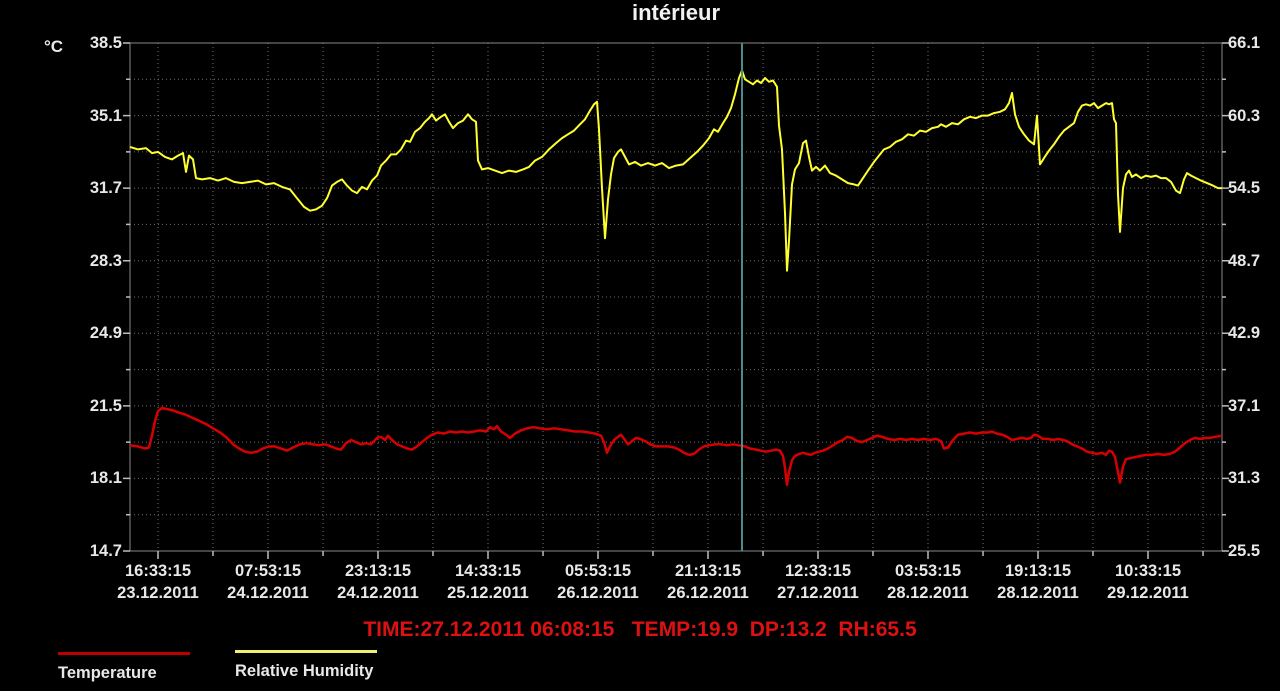  I want to click on left-axis-tick-label: 38.5, so click(105, 43).